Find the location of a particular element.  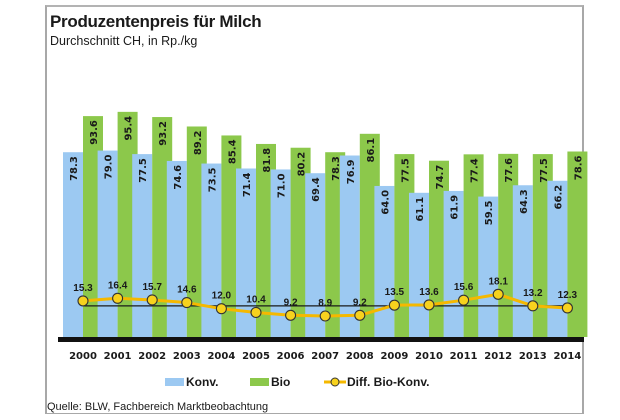

diff-label-2004: 12.0 is located at coordinates (222, 296).